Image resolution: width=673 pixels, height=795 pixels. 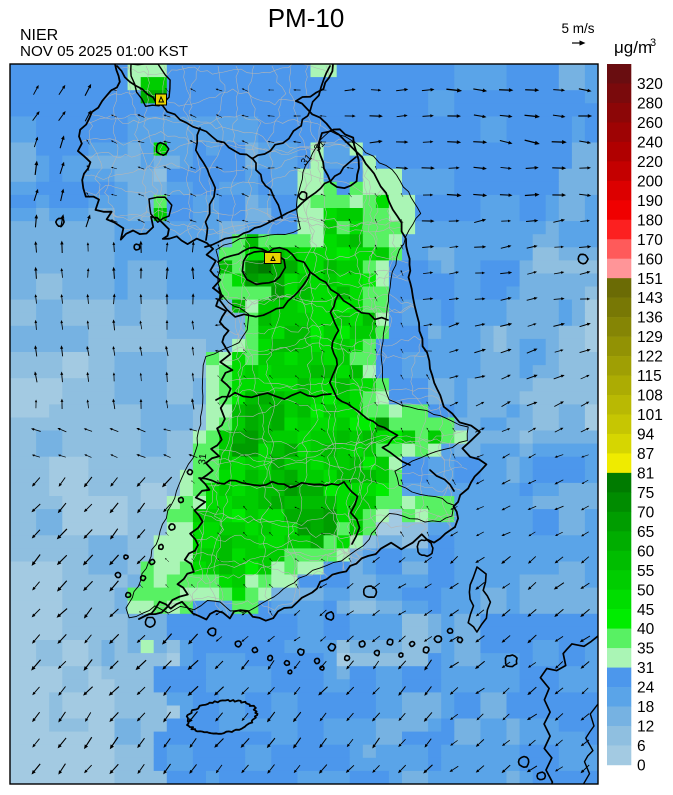 I want to click on svg-text: 18, so click(x=645, y=707).